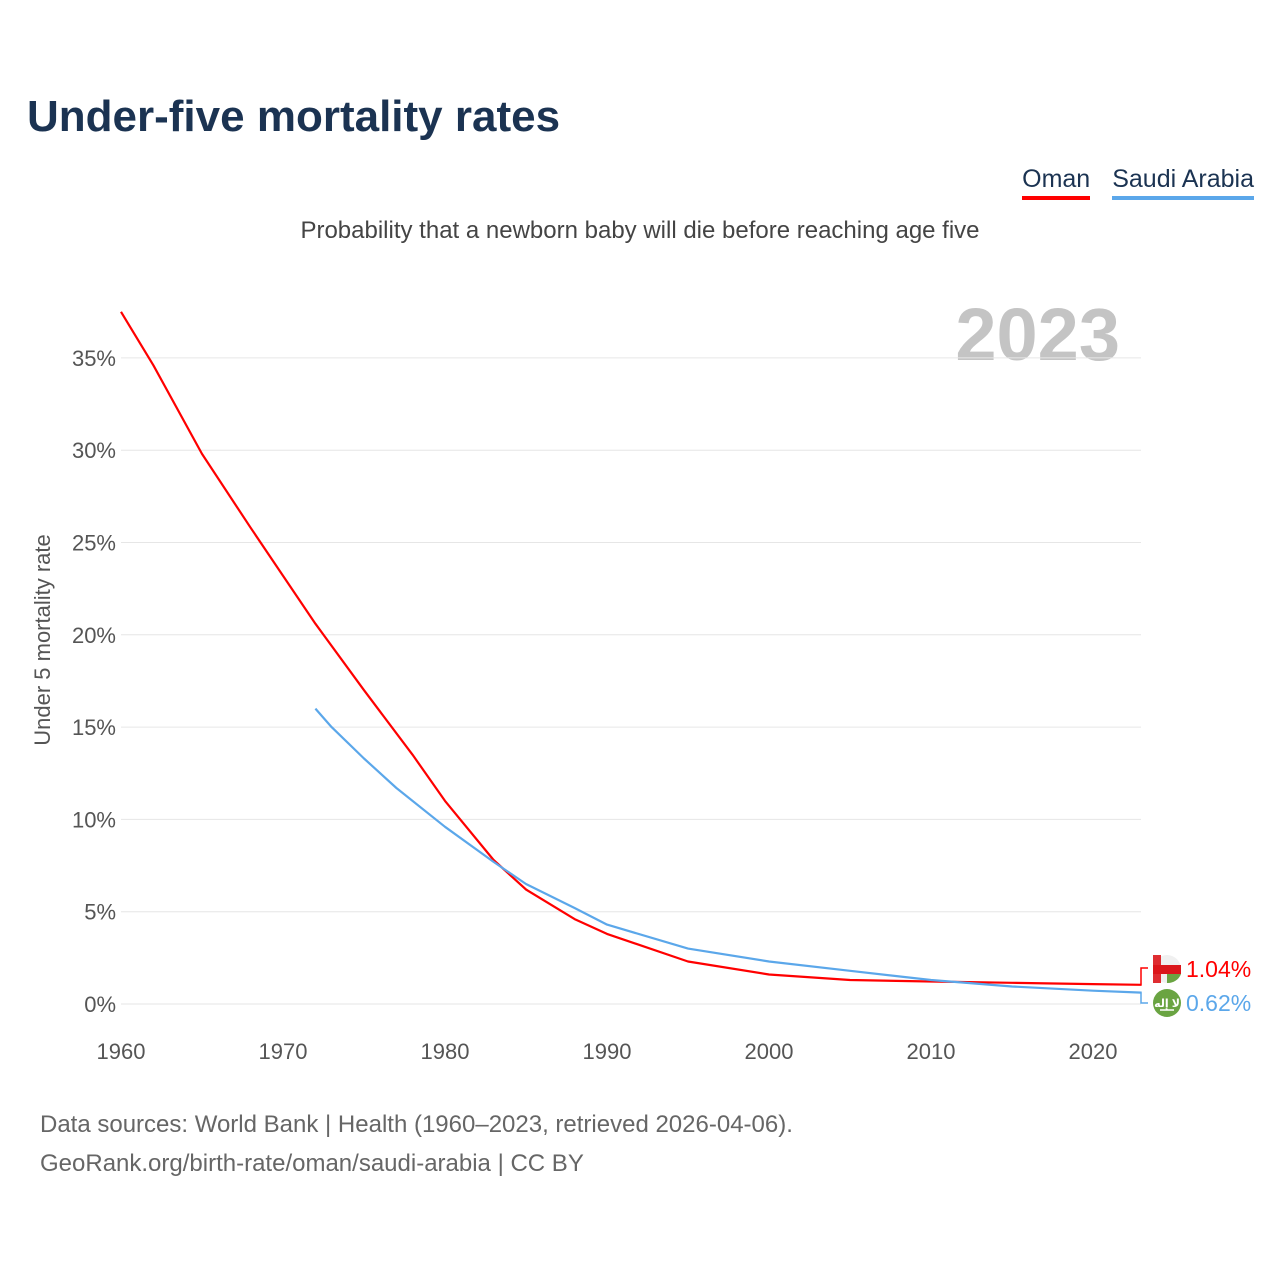 This screenshot has height=1280, width=1280. Describe the element at coordinates (445, 1051) in the screenshot. I see `x-tick-label: 1980` at that location.